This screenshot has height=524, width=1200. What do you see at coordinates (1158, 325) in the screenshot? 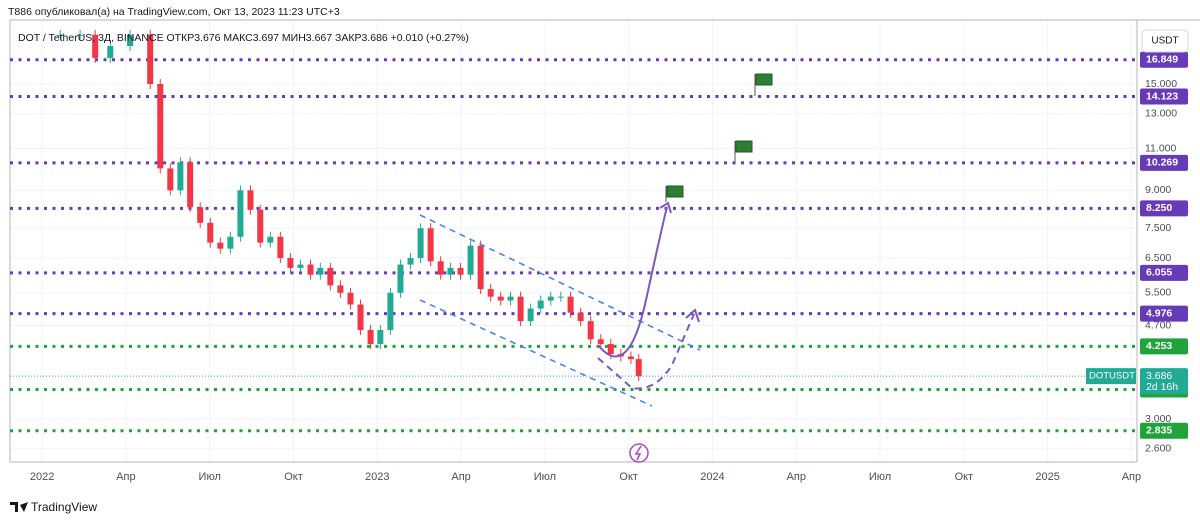
I see `y-tick-label: 4.700` at bounding box center [1158, 325].